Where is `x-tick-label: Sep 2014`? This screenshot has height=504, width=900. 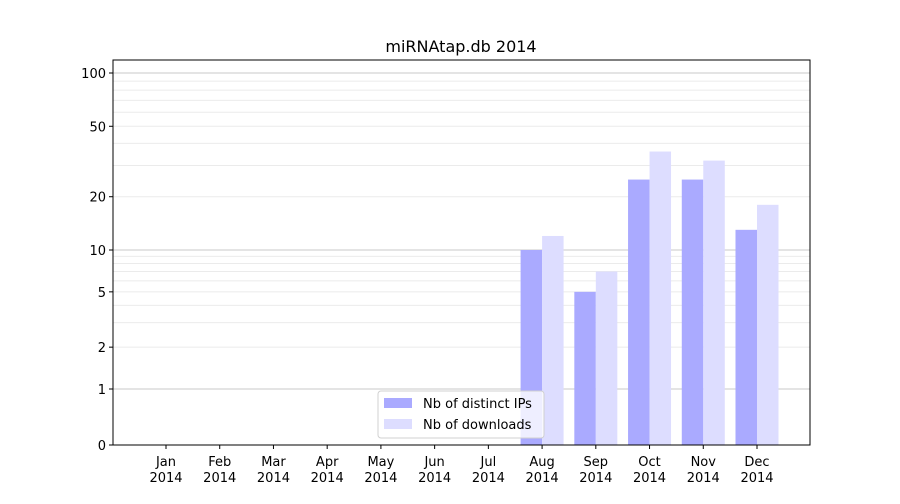 x-tick-label: Sep 2014 is located at coordinates (595, 470).